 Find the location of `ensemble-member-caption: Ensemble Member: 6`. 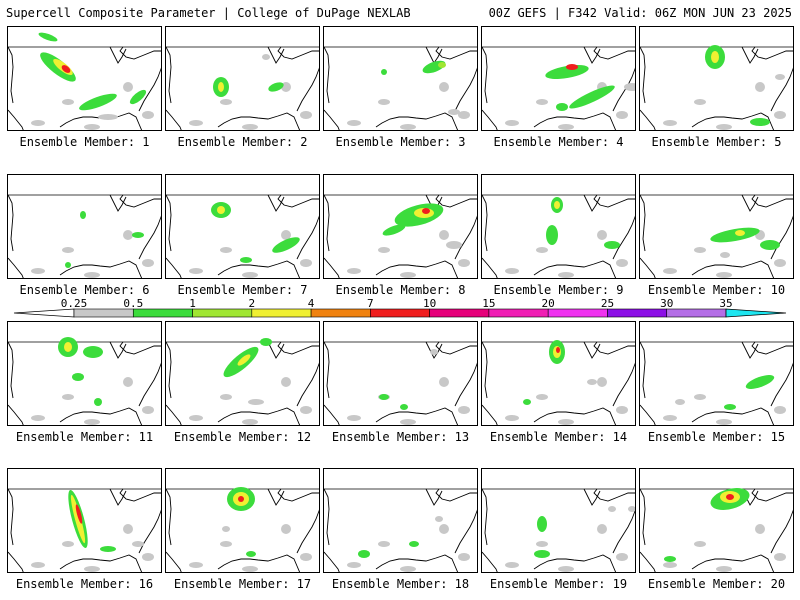

ensemble-member-caption: Ensemble Member: 6 is located at coordinates (84, 290).